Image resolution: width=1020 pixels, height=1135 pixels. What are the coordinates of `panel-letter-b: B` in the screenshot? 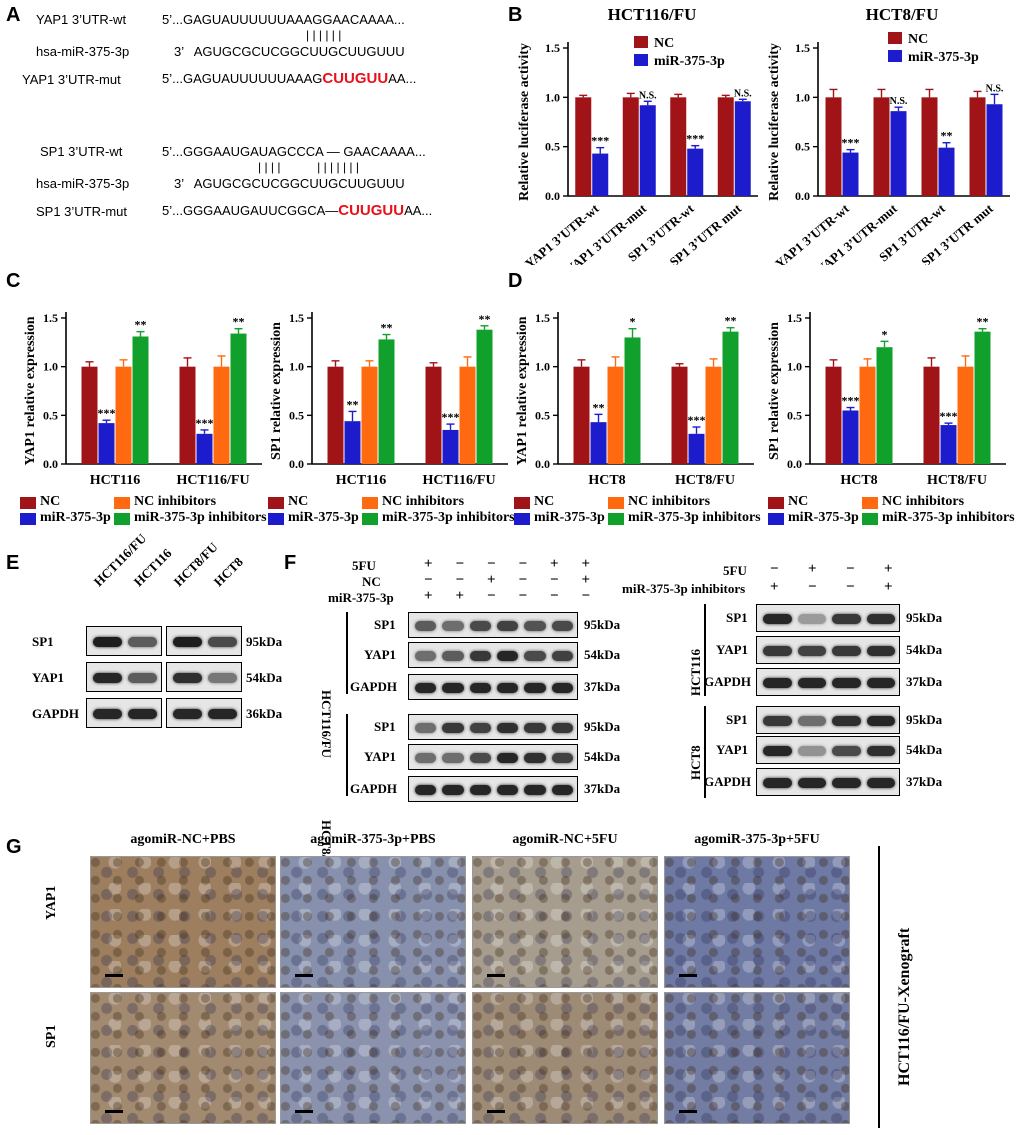 It's located at (515, 15).